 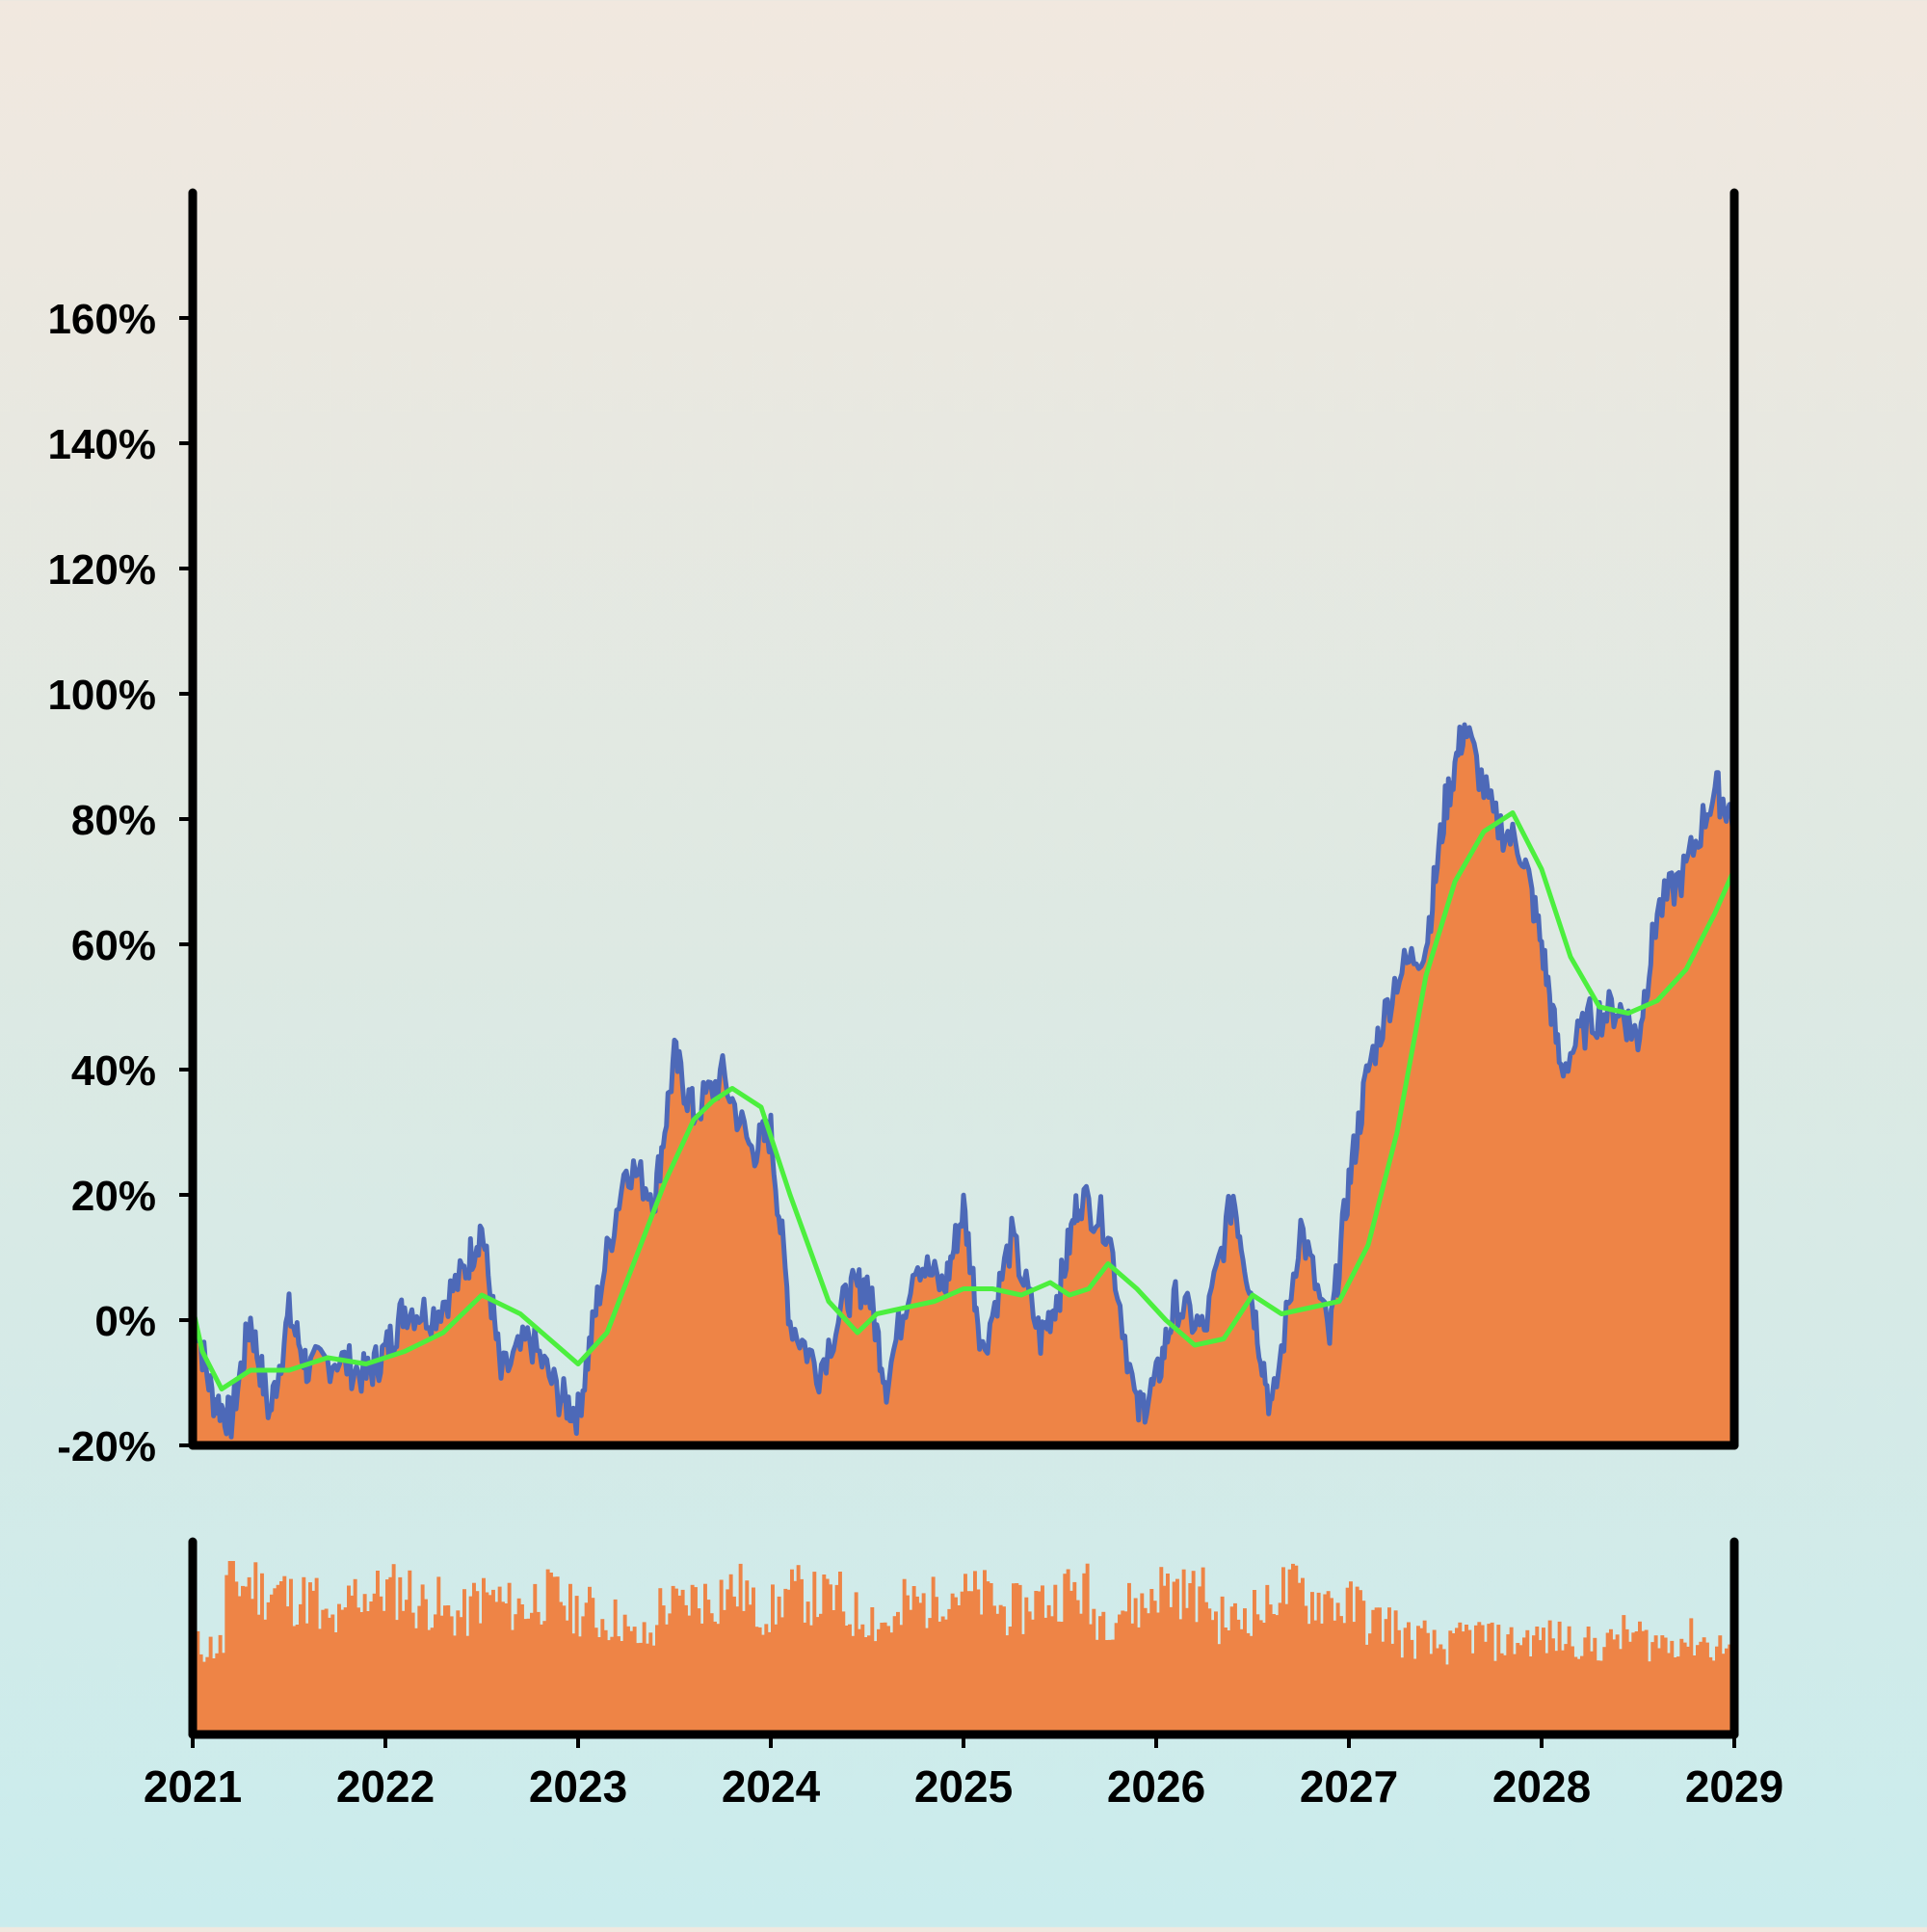 What do you see at coordinates (113, 820) in the screenshot?
I see `y-tick-label: 80%` at bounding box center [113, 820].